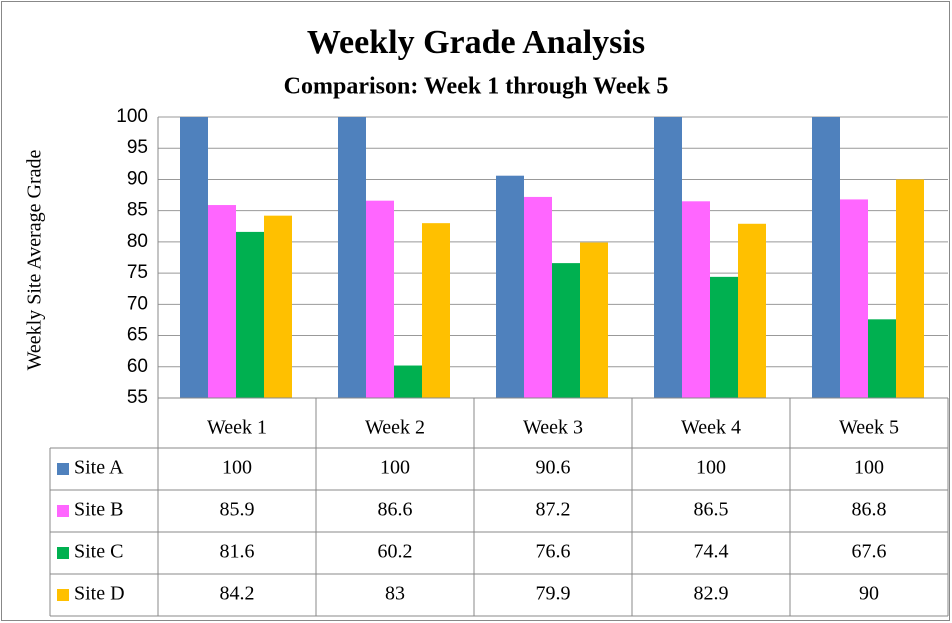 Image resolution: width=952 pixels, height=623 pixels. What do you see at coordinates (711, 510) in the screenshot?
I see `data-label: 86.5` at bounding box center [711, 510].